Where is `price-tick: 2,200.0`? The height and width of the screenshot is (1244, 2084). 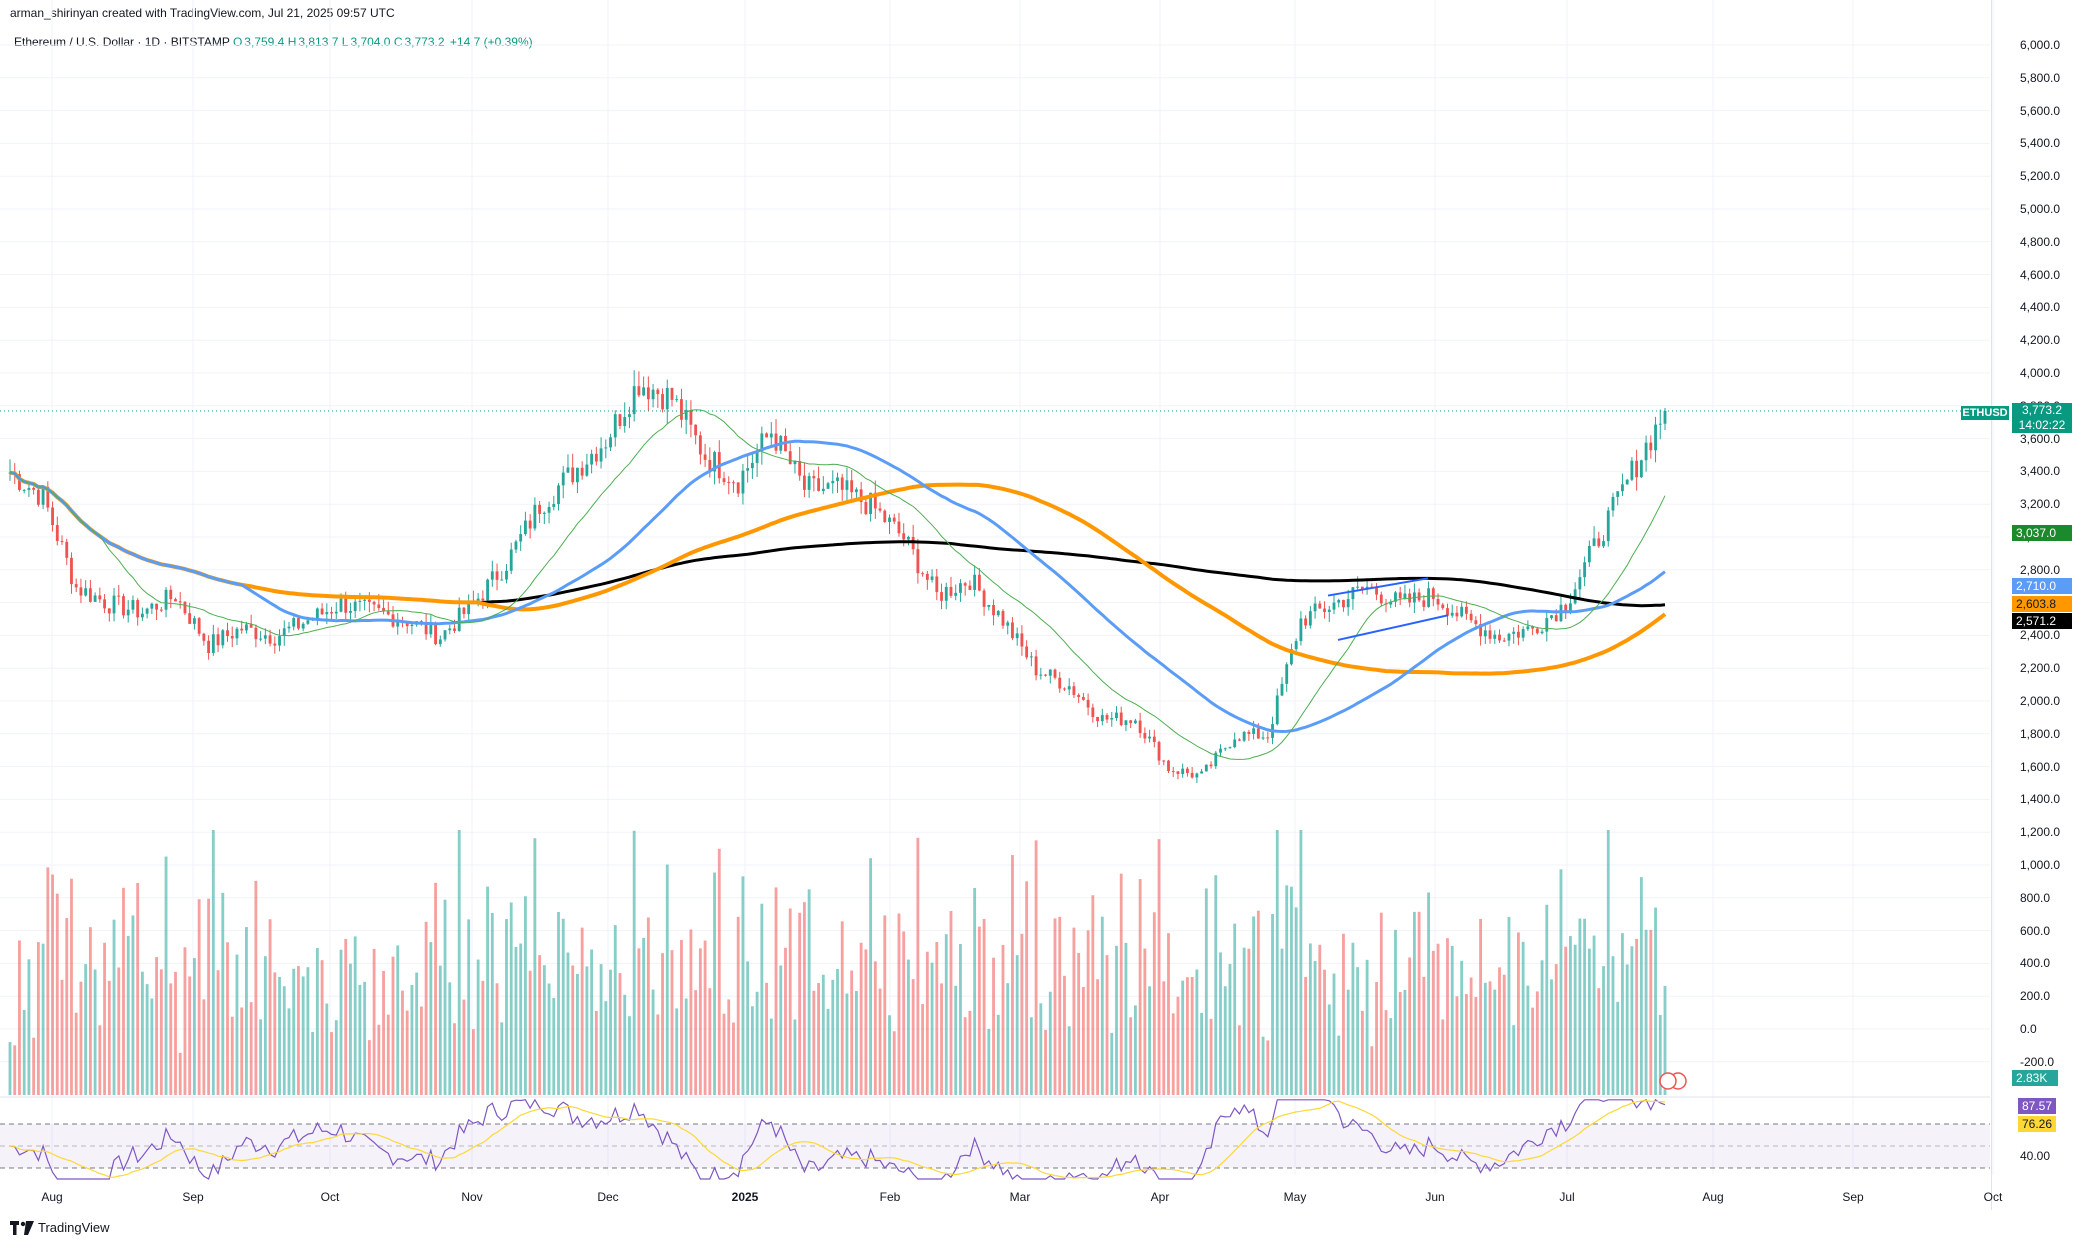 price-tick: 2,200.0 is located at coordinates (2040, 668).